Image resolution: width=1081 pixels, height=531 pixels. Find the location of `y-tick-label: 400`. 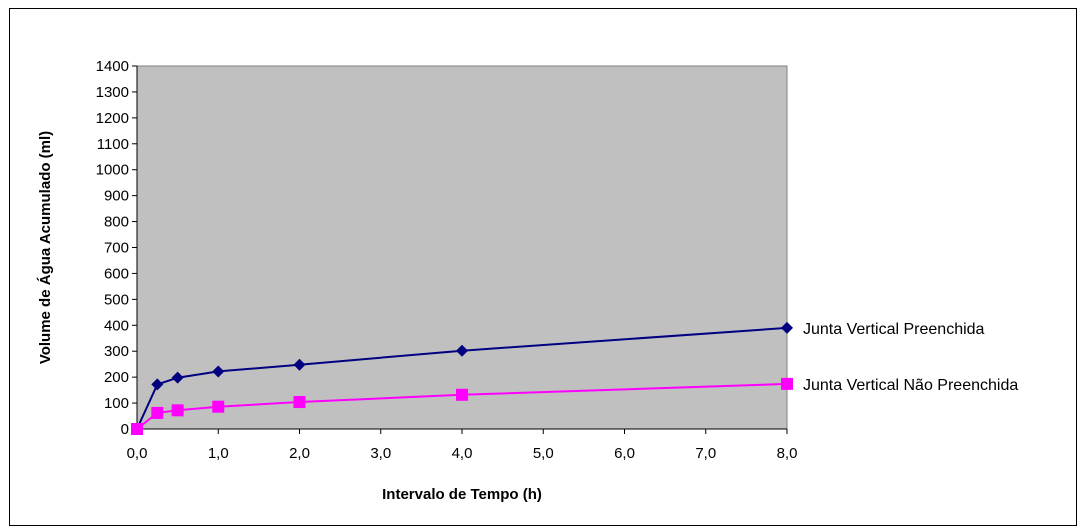

y-tick-label: 400 is located at coordinates (116, 325).